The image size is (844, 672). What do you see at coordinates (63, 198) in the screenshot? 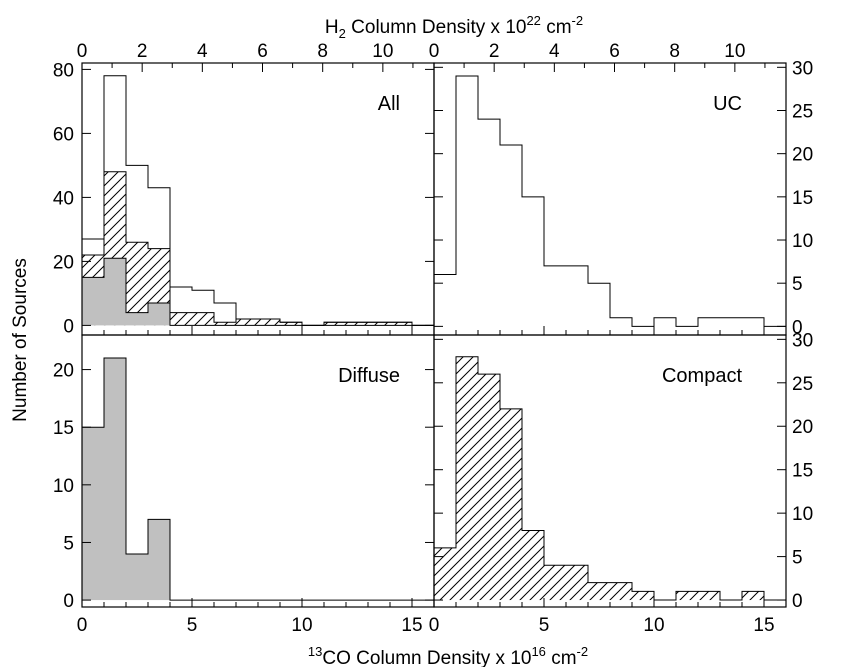
I see `y-tick-label: 40` at bounding box center [63, 198].